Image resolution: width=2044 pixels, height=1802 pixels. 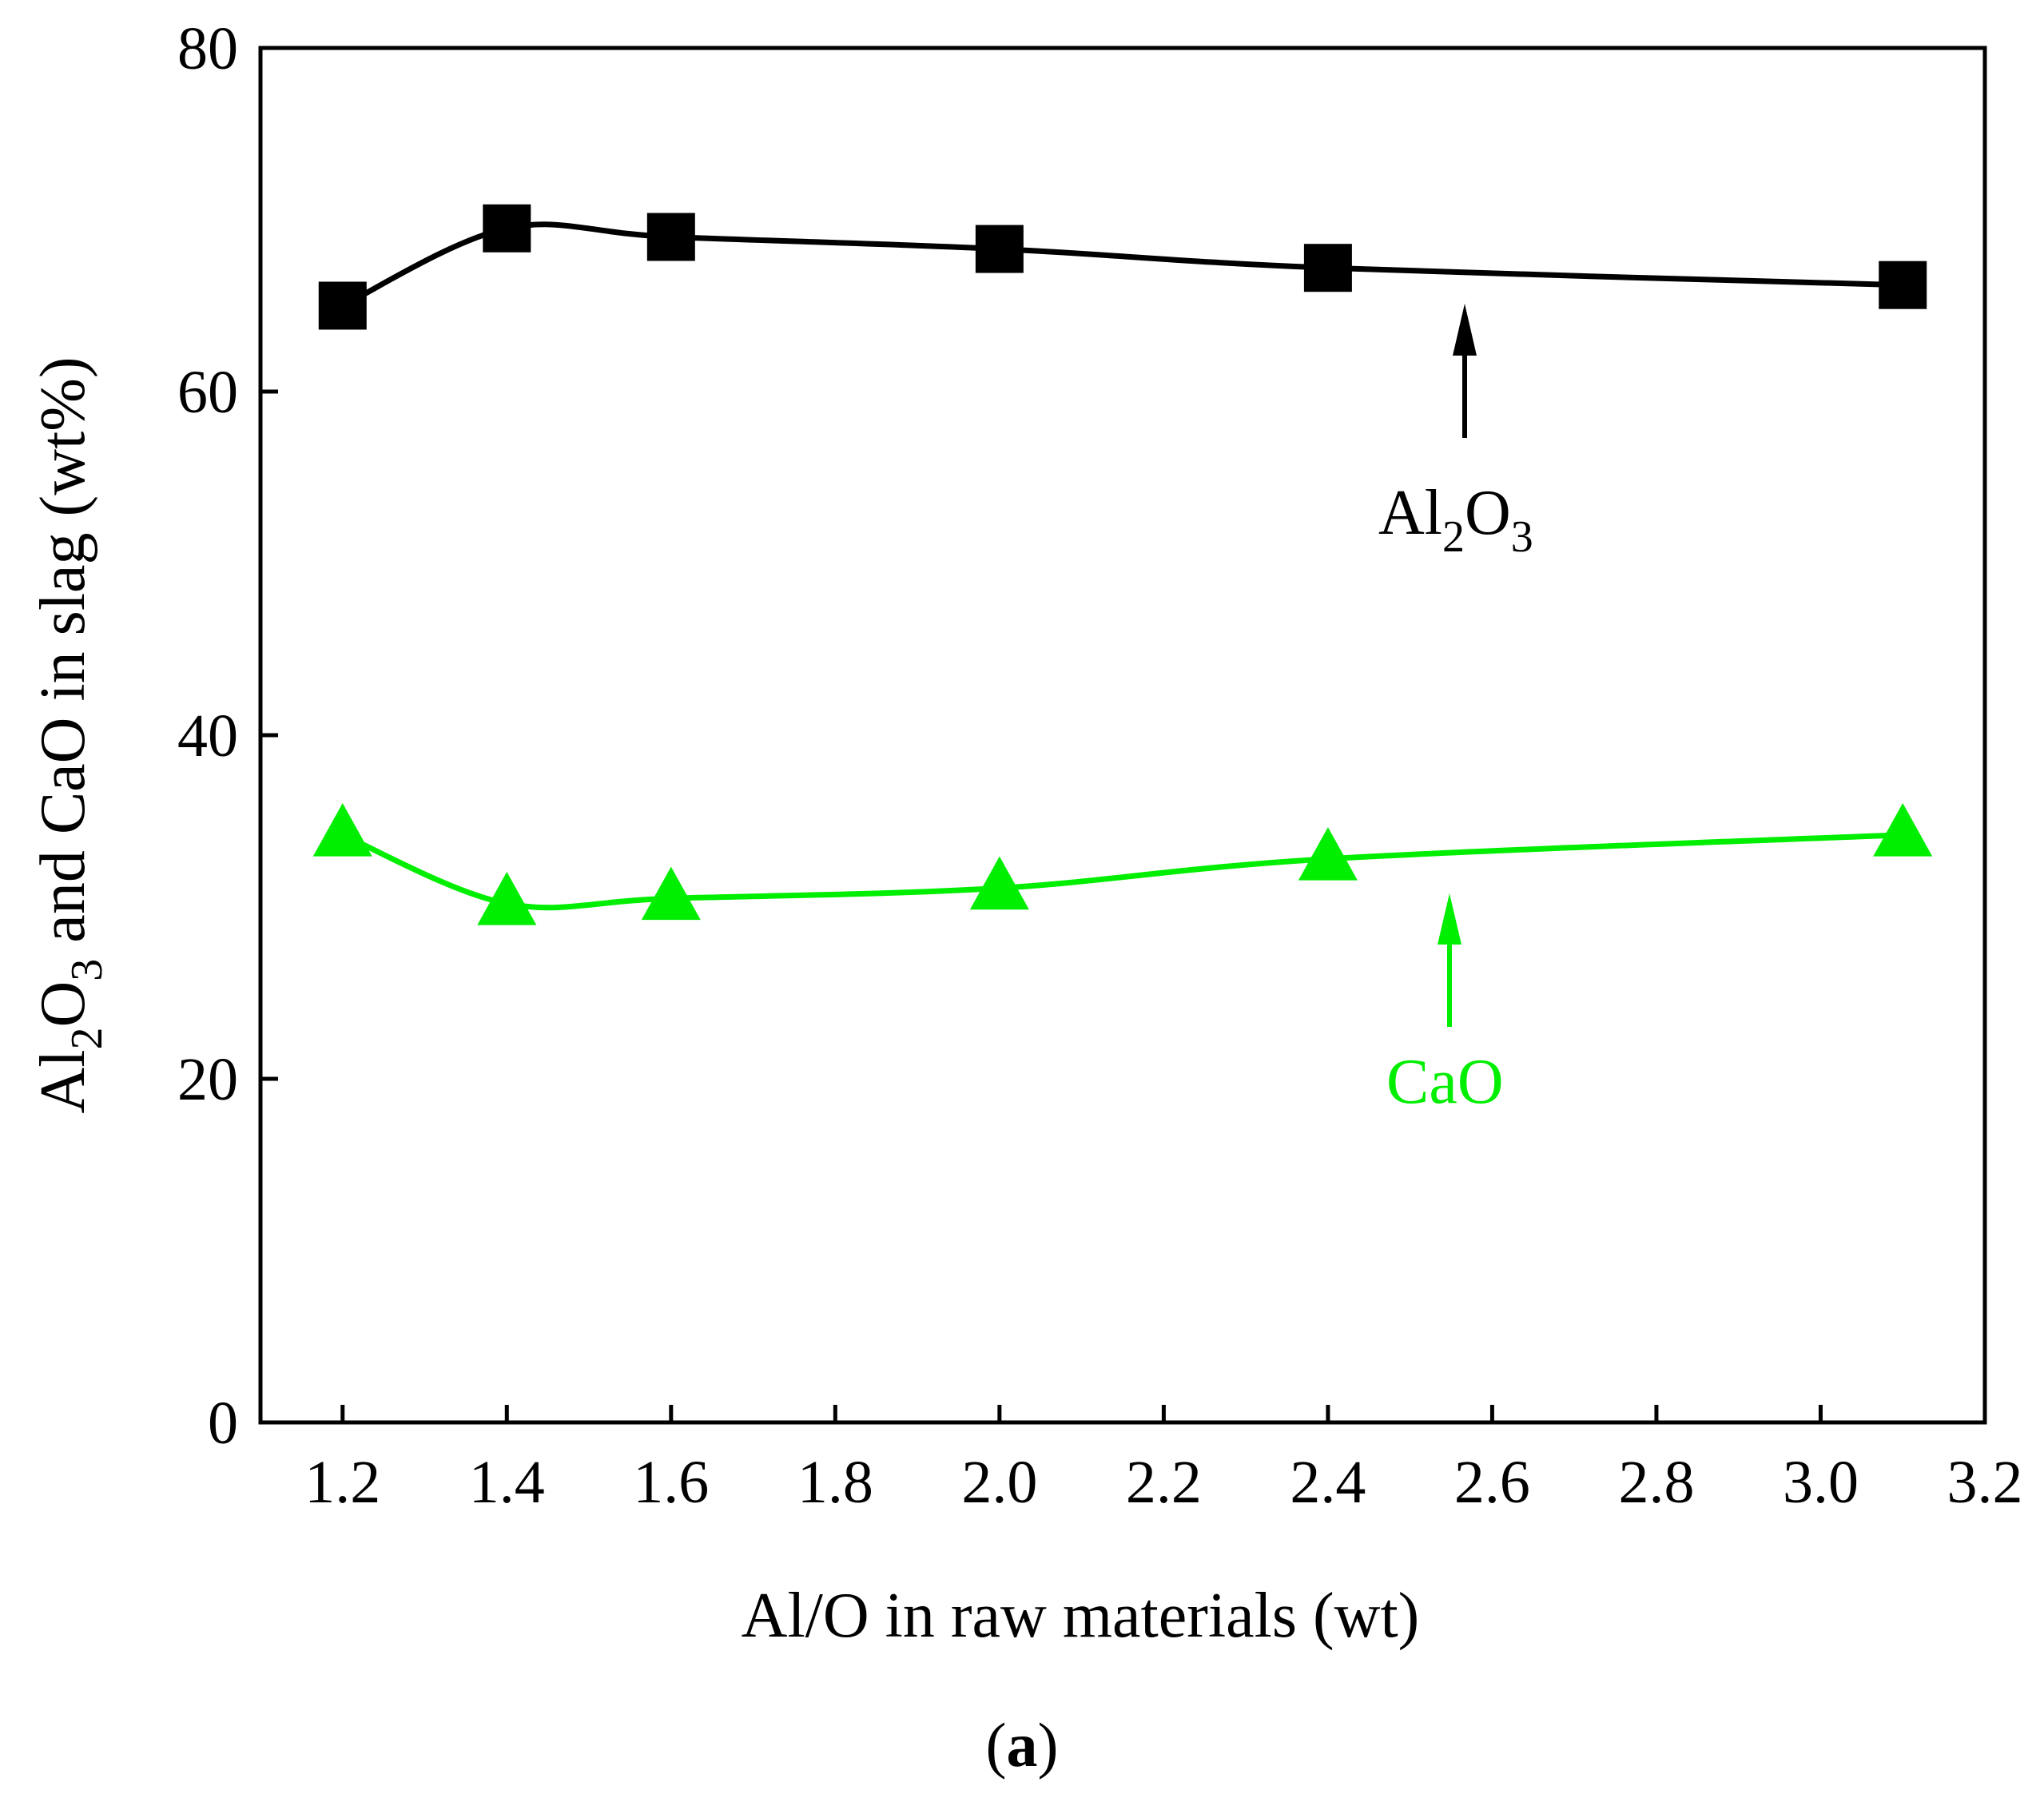 What do you see at coordinates (1455, 520) in the screenshot?
I see `al2o3-label: Al2O3` at bounding box center [1455, 520].